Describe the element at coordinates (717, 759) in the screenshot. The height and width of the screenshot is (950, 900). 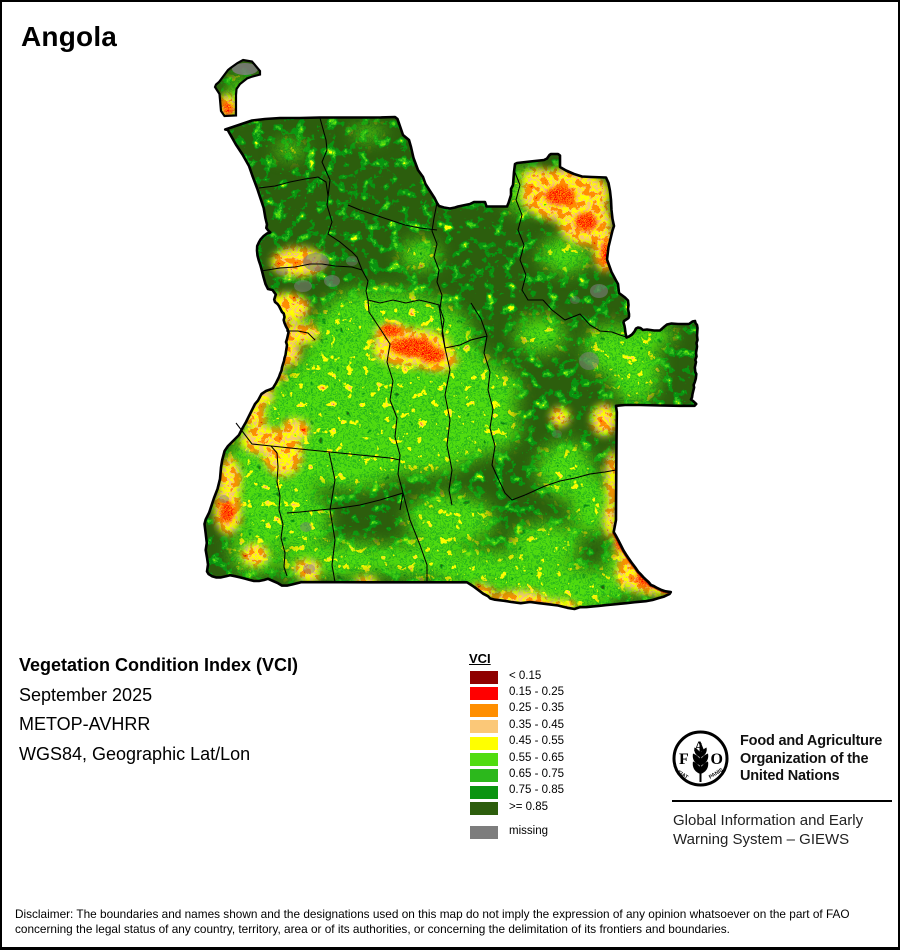
I see `svg-text: O` at that location.